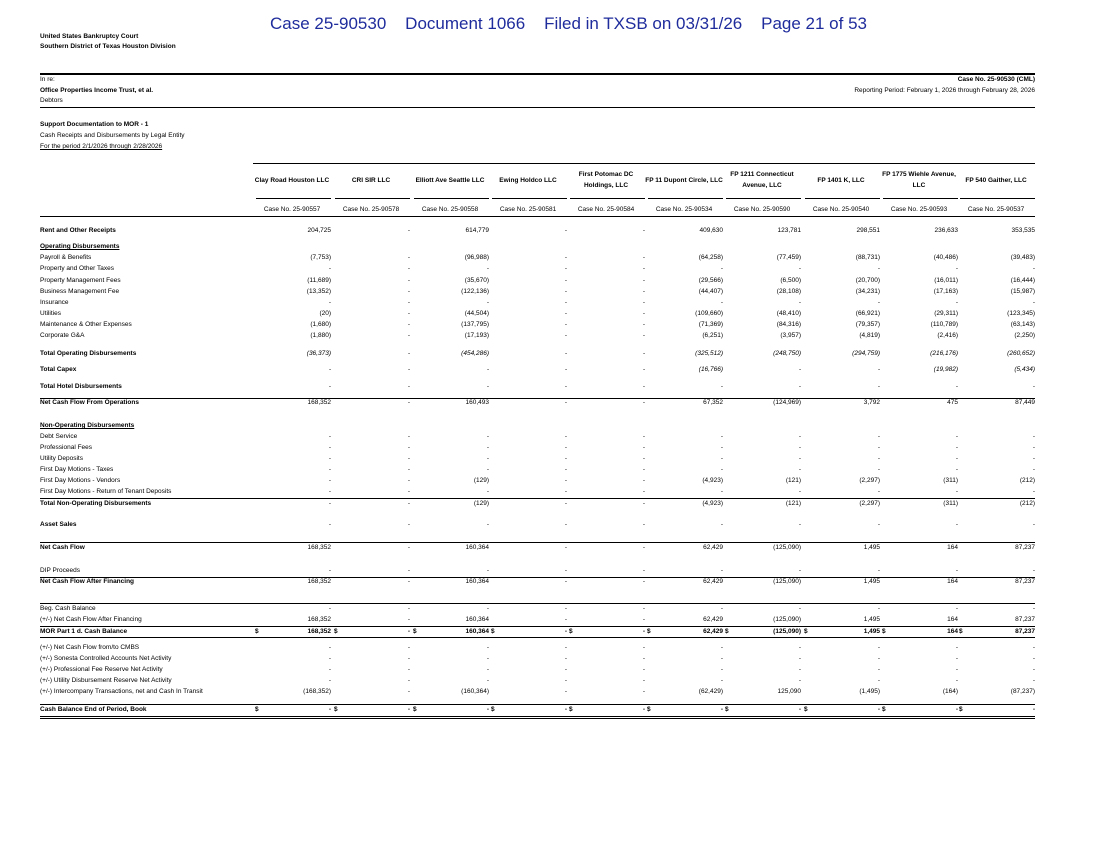  Describe the element at coordinates (871, 402) in the screenshot. I see `cell-value: 3,792` at that location.